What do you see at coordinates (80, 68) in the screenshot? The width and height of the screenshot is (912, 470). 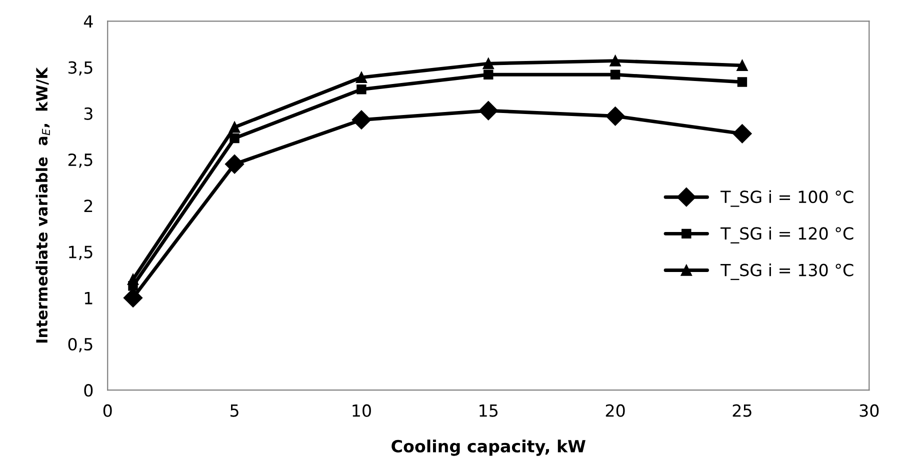 I see `y-tick-label: 3,5` at bounding box center [80, 68].